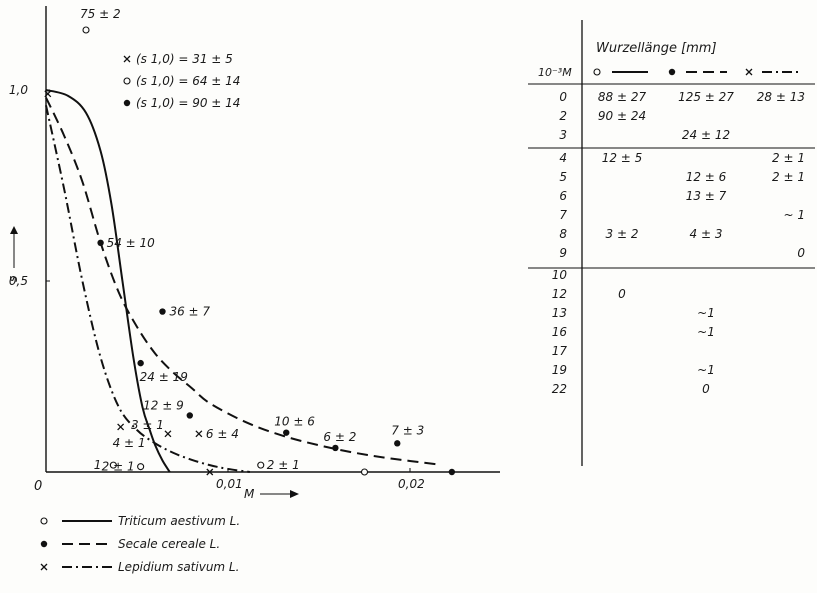  Describe the element at coordinates (555, 72) in the screenshot. I see `table-first-col-header: 10⁻³M` at that location.